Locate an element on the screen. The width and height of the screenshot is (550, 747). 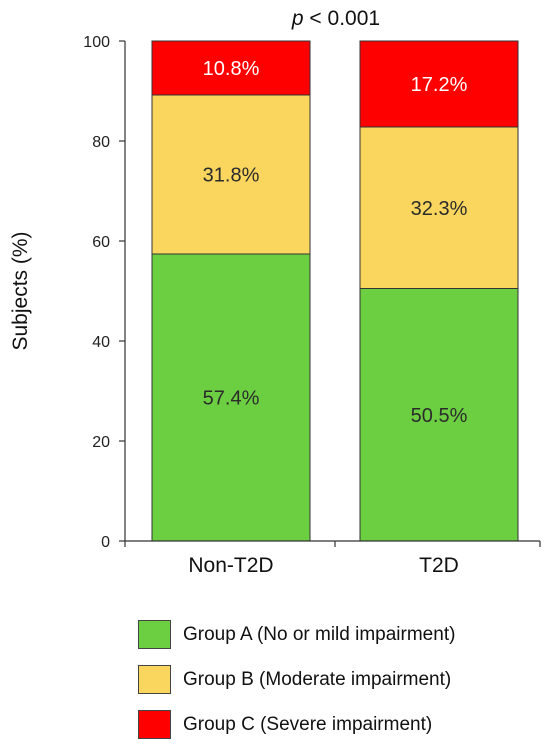
data-label-non-t2d-group-a: 57.4% is located at coordinates (231, 399).